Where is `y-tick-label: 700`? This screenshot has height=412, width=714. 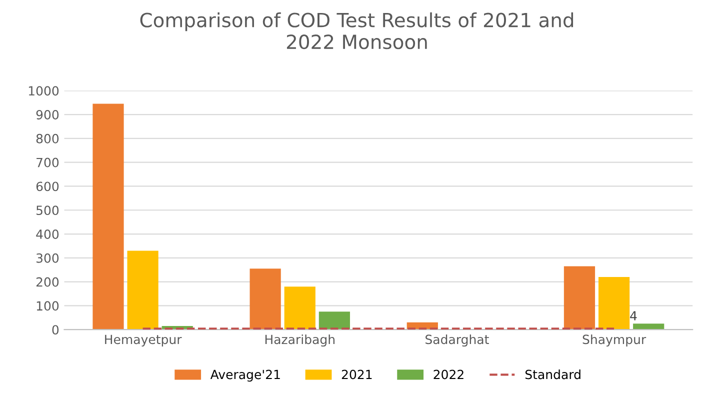
y-tick-label: 700 is located at coordinates (47, 163).